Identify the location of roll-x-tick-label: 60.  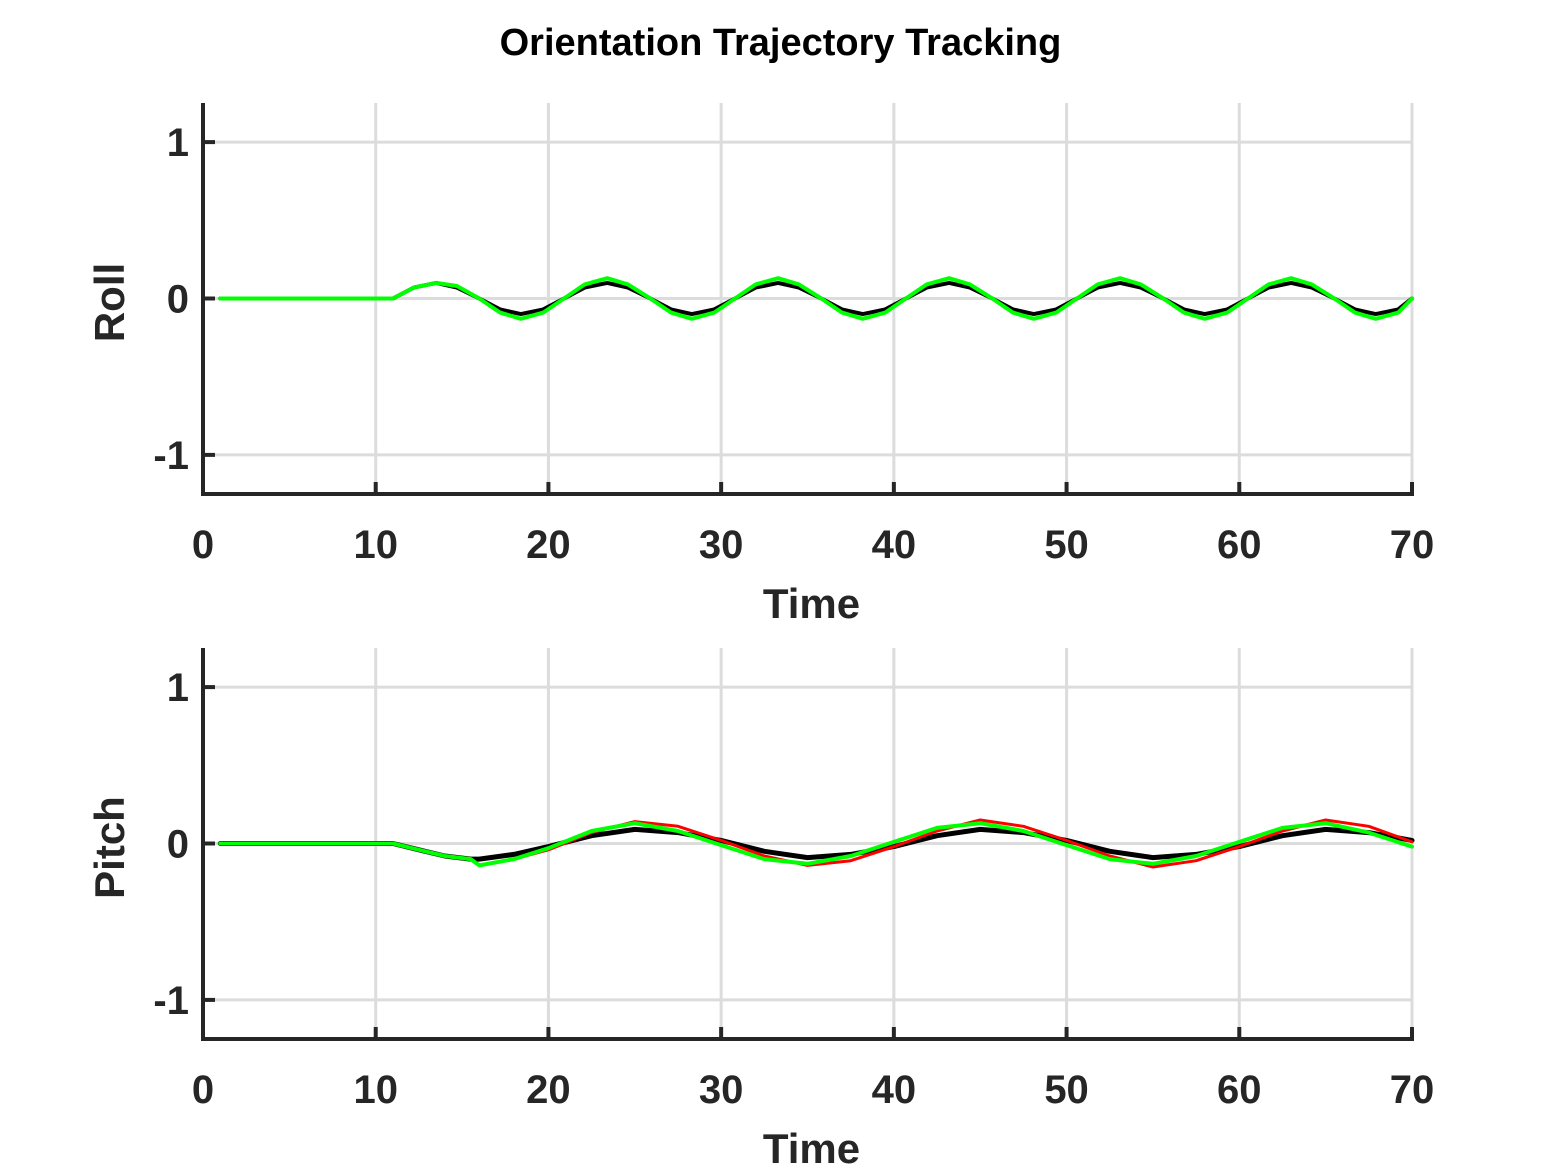
(1239, 545).